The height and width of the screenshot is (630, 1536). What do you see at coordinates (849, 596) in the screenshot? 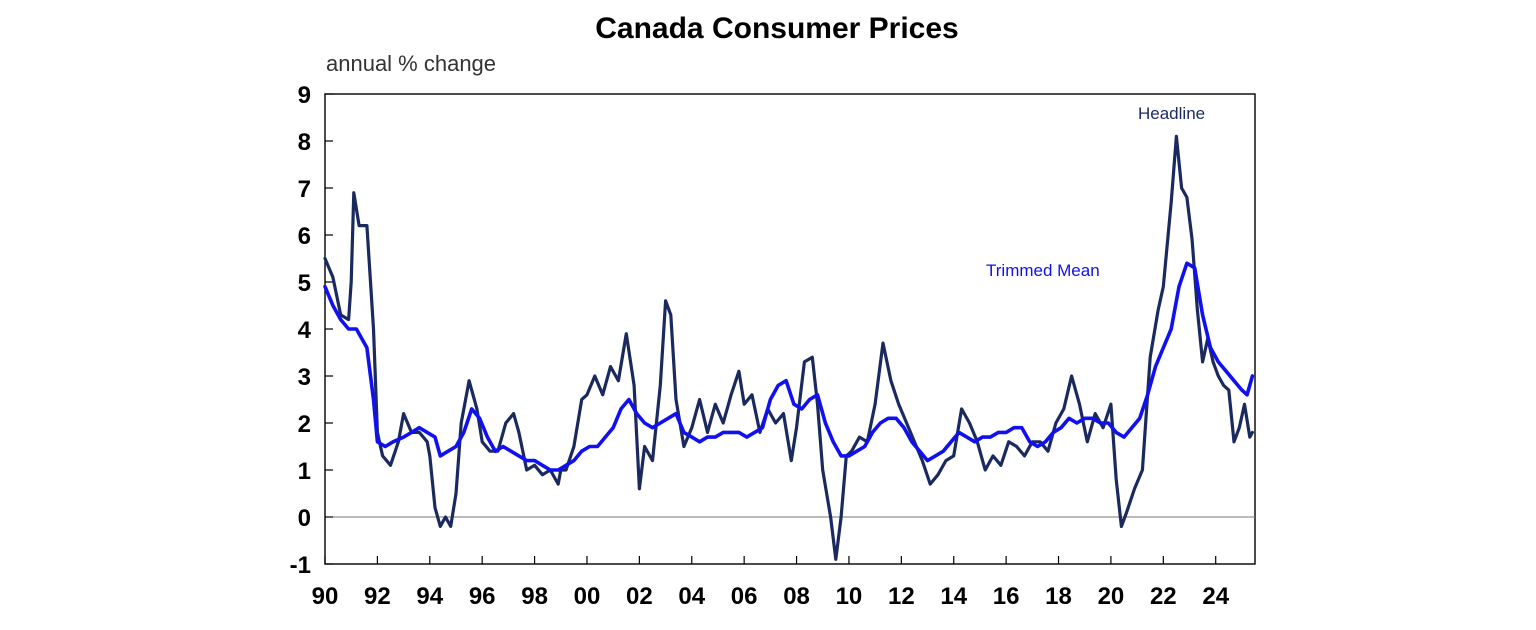
I see `x-tick-label: 10` at bounding box center [849, 596].